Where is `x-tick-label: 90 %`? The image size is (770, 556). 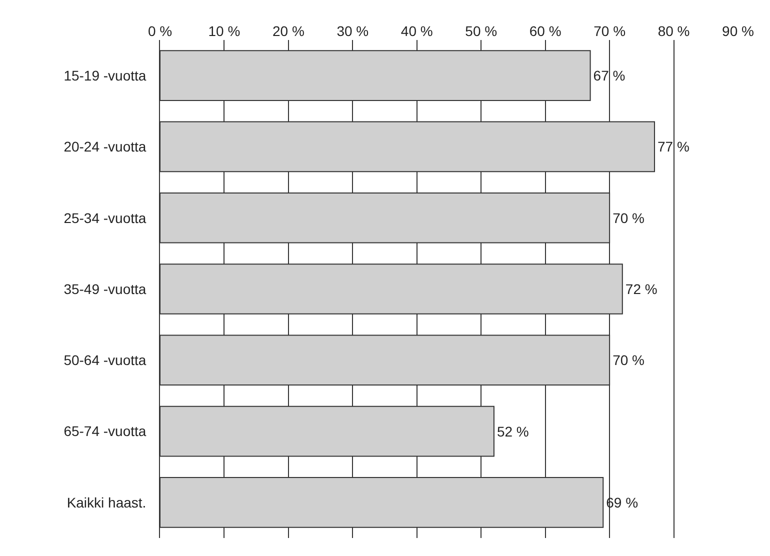 x-tick-label: 90 % is located at coordinates (738, 31).